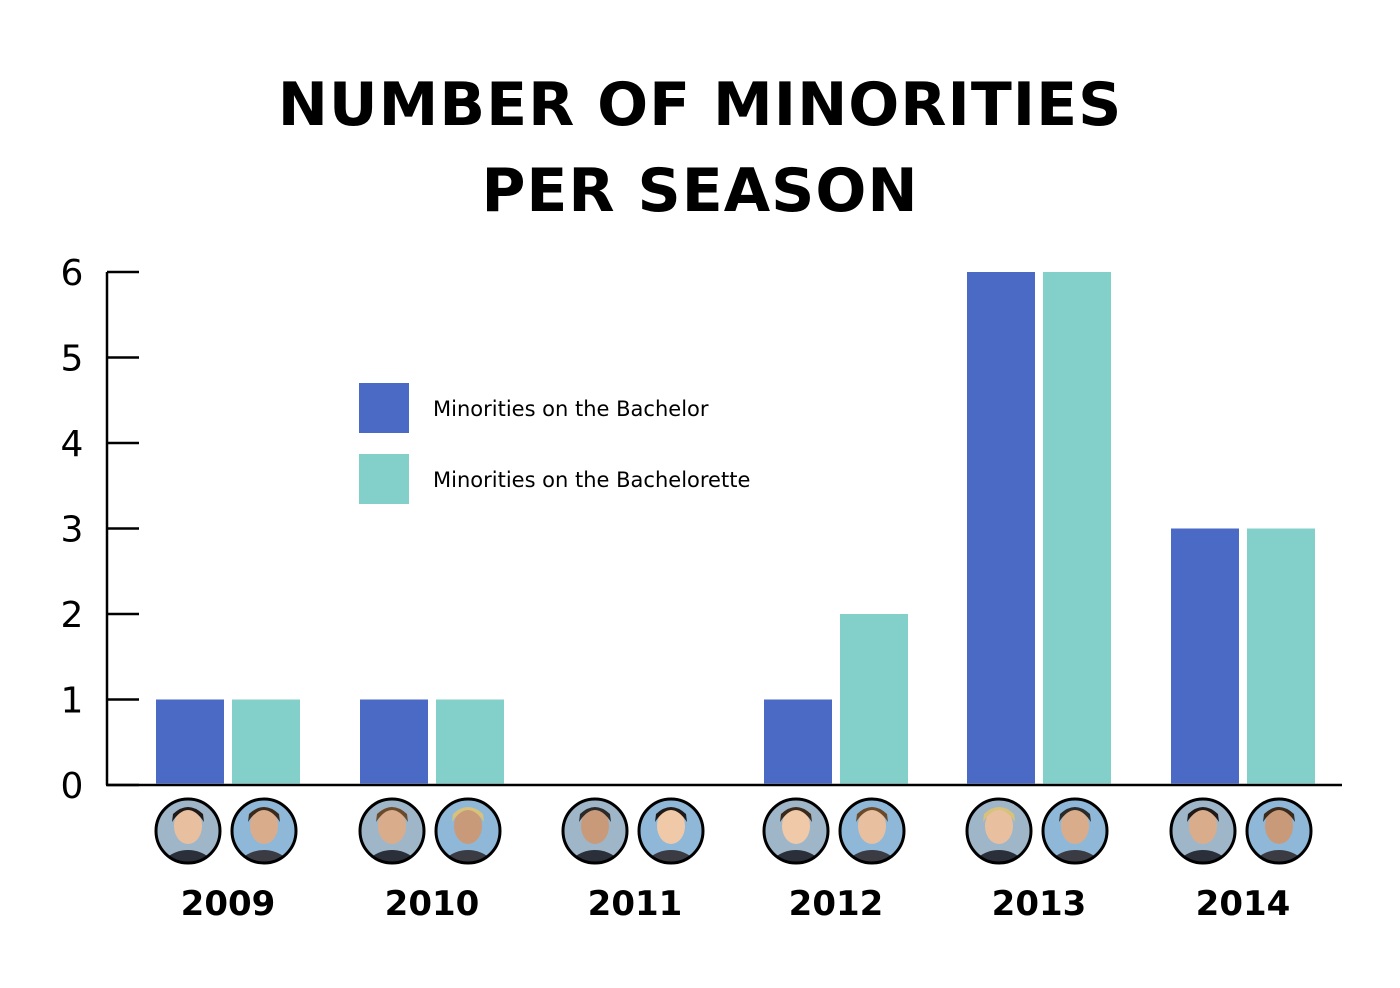  Describe the element at coordinates (72, 530) in the screenshot. I see `y-tick-label: 3` at that location.